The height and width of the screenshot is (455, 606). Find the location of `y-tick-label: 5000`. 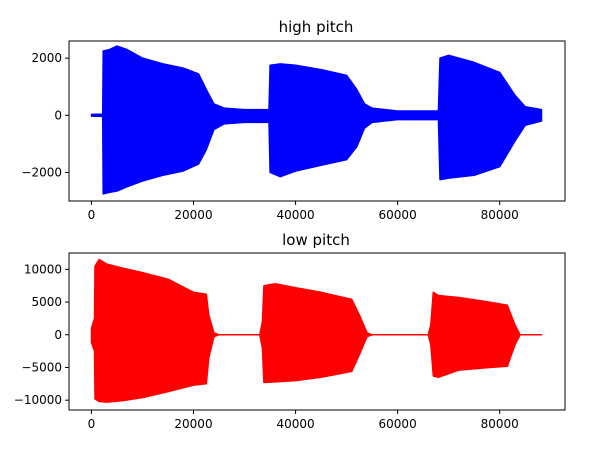

y-tick-label: 5000 is located at coordinates (46, 302).